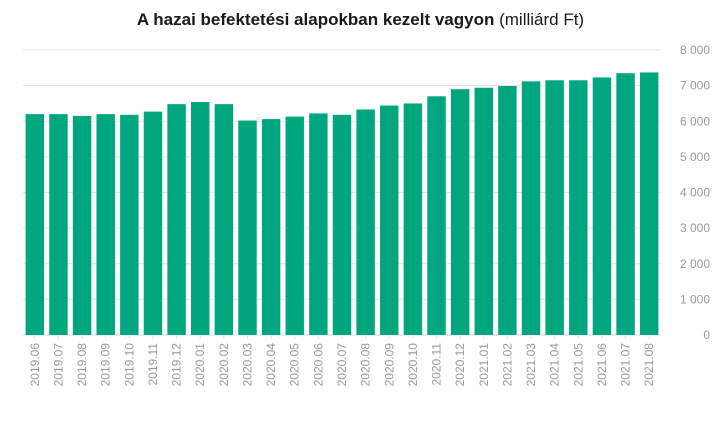  Describe the element at coordinates (342, 224) in the screenshot. I see `bar-2020.07` at that location.